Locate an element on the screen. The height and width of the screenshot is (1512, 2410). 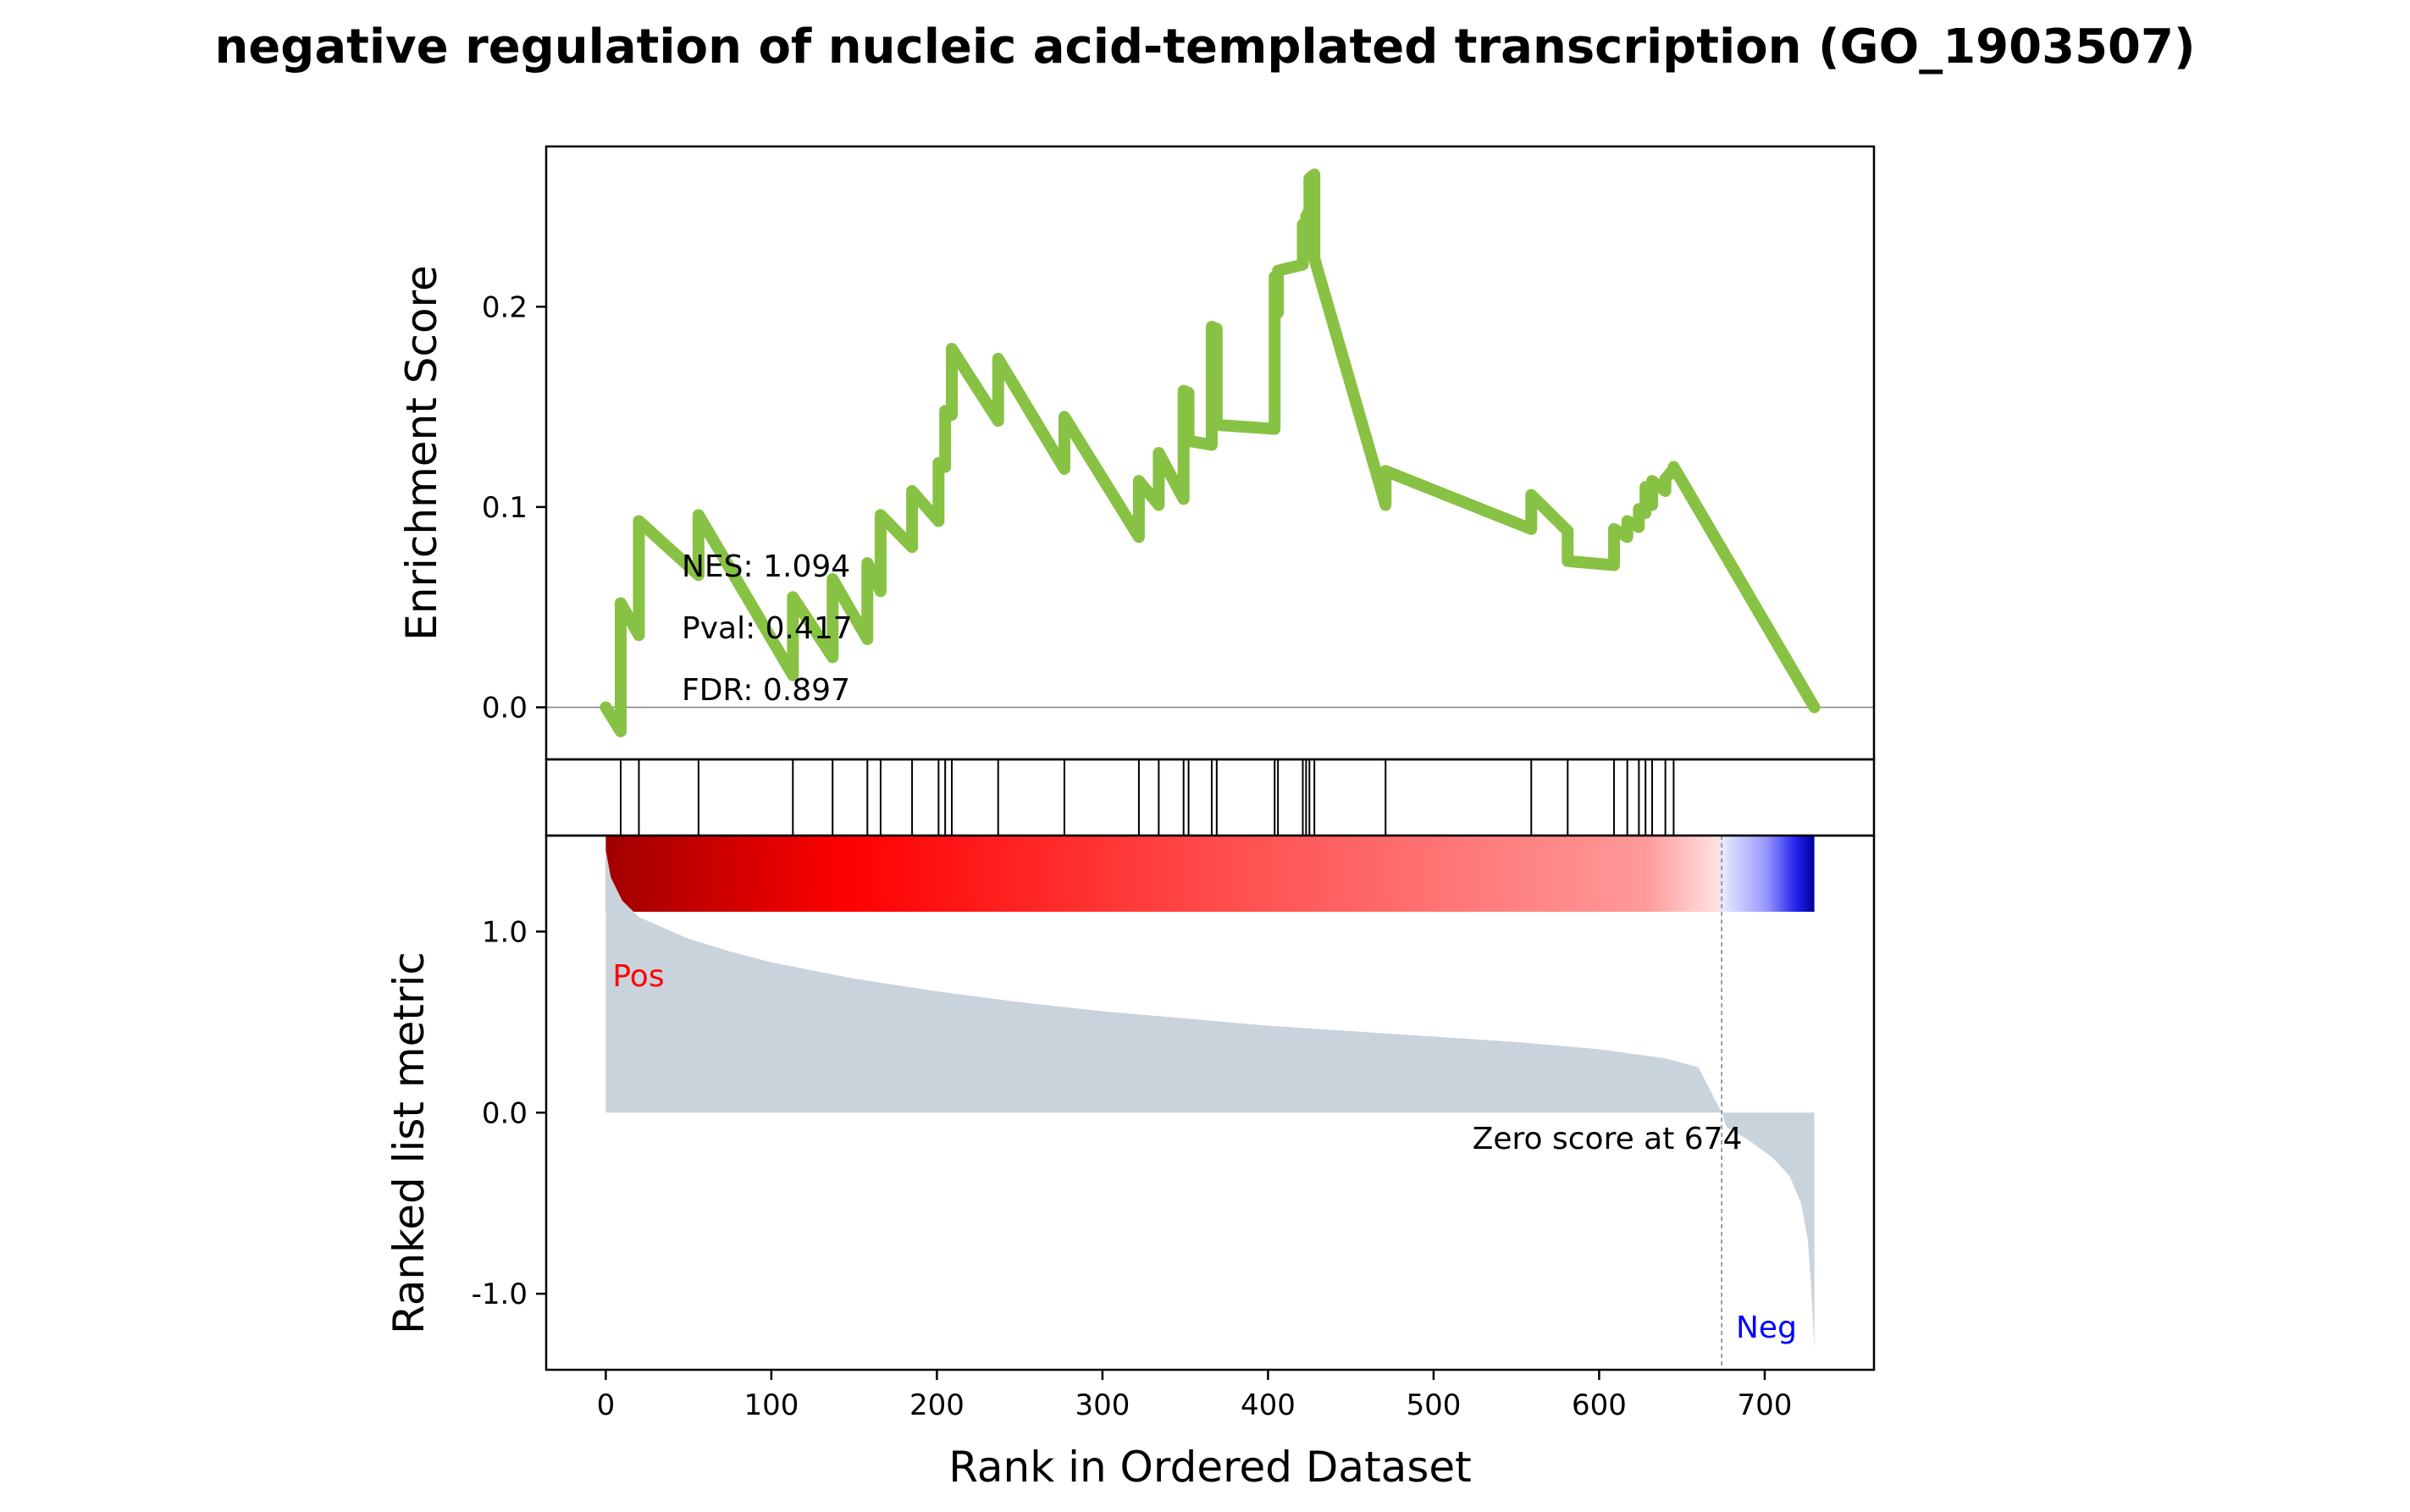
zero-score-label: Zero score at 674 is located at coordinates (1608, 1139).